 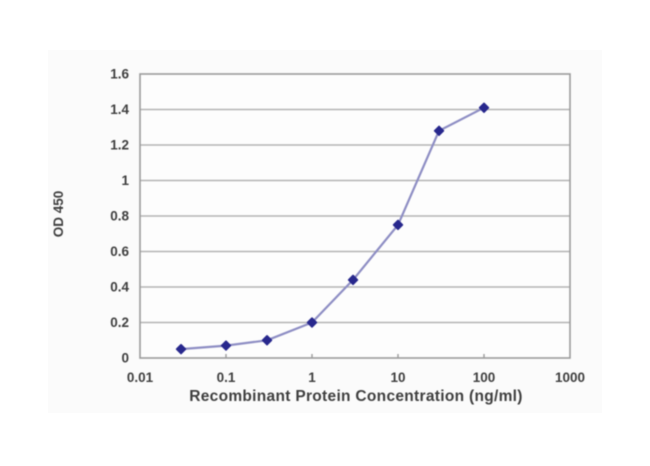 I want to click on y-tick-label: 1, so click(x=125, y=180).